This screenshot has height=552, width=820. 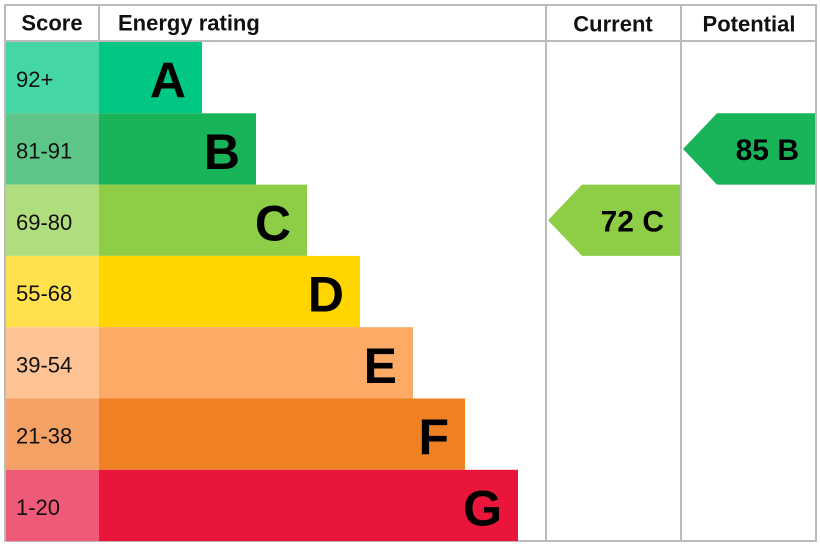 I want to click on potential-arrow, so click(x=749, y=149).